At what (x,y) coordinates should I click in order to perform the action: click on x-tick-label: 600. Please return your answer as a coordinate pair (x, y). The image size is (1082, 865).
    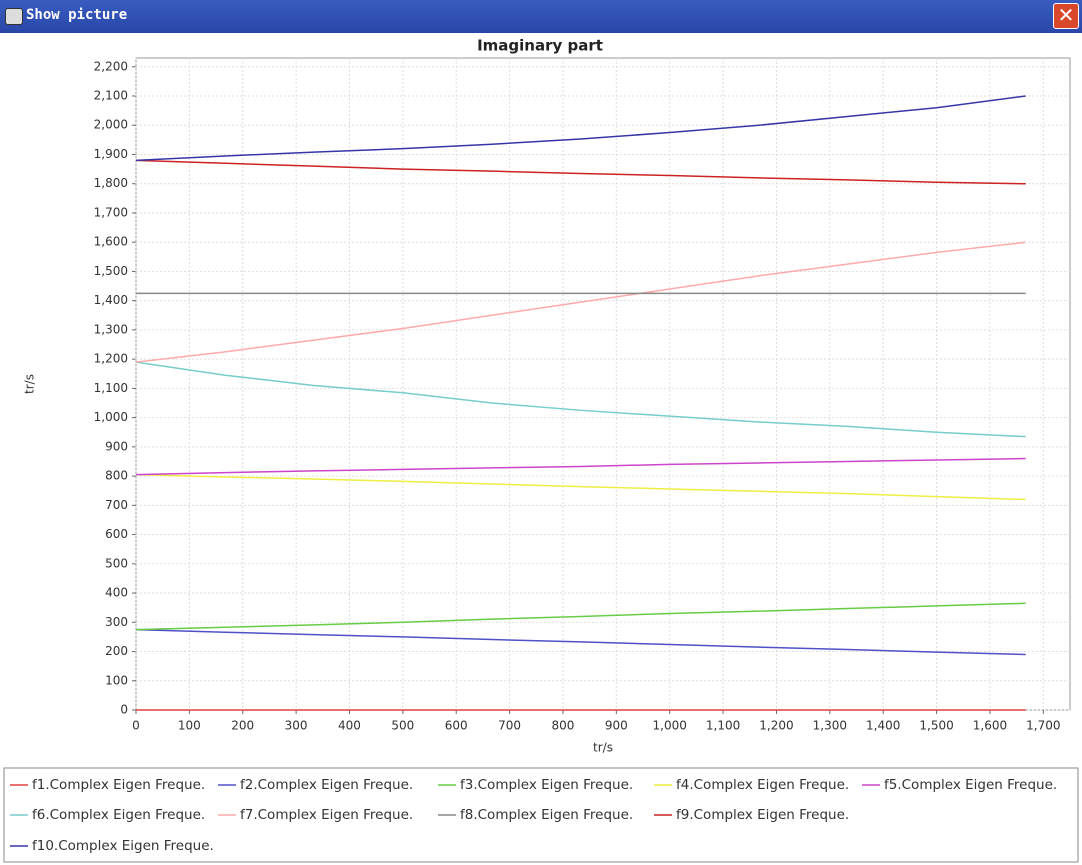
    Looking at the image, I should click on (456, 726).